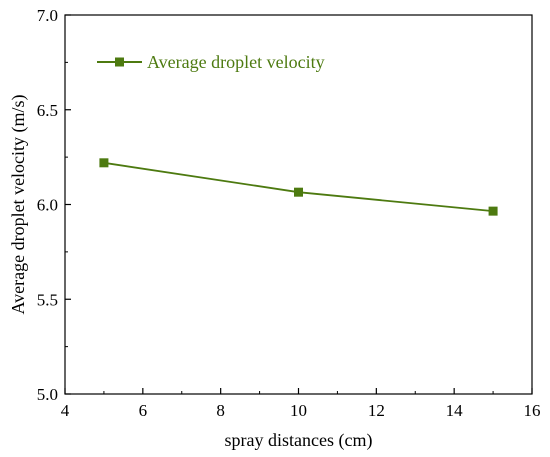 The width and height of the screenshot is (550, 457). I want to click on legend-marker, so click(119, 62).